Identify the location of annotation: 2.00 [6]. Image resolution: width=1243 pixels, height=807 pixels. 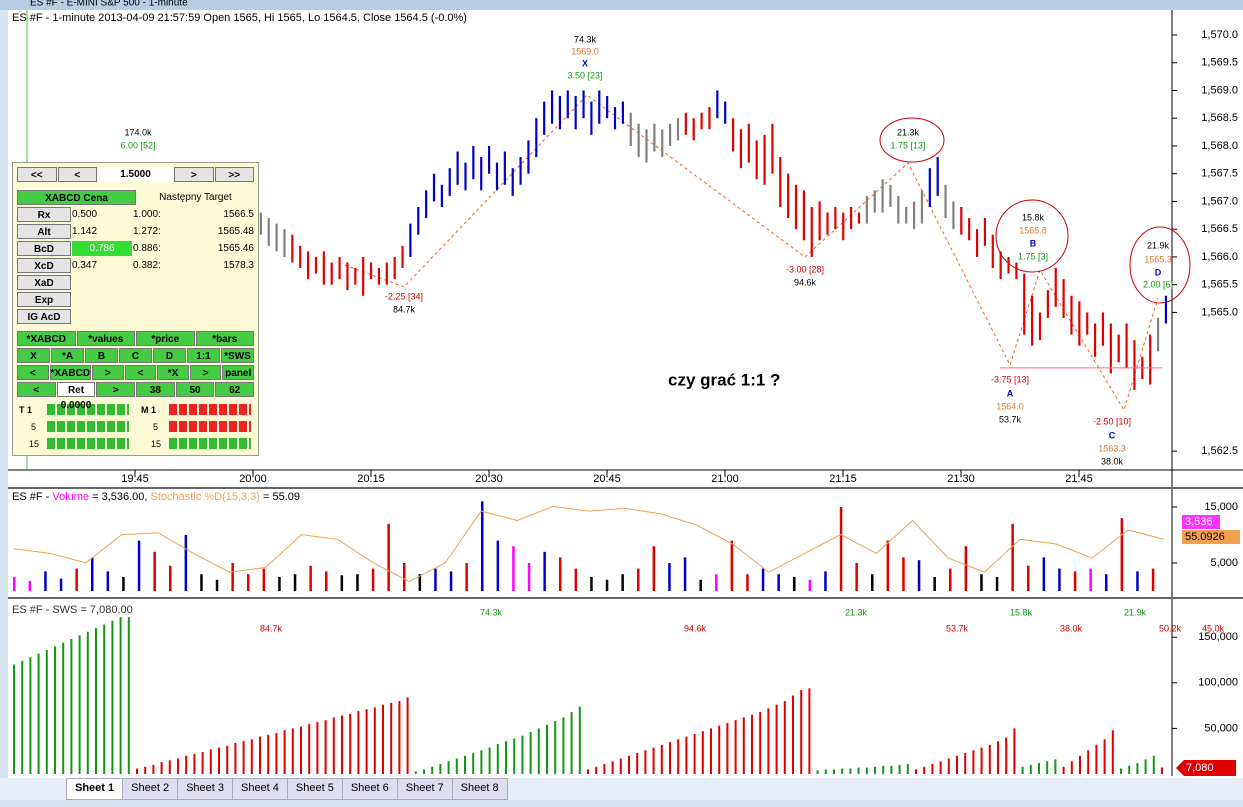
(1158, 284).